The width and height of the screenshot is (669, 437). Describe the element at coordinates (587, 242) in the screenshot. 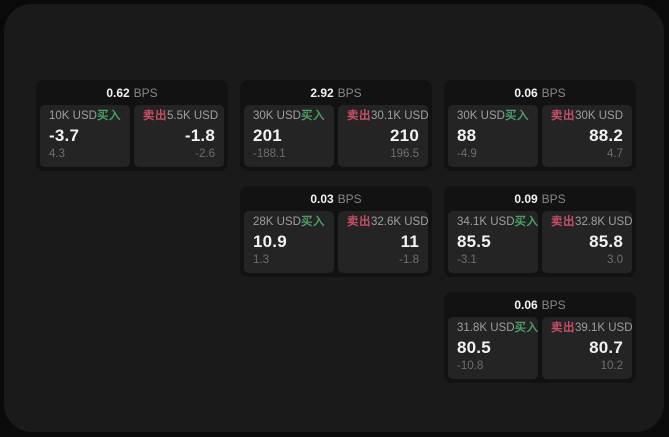

I see `sell-tile: 卖出 32.8K USD 85.8 3.0` at that location.